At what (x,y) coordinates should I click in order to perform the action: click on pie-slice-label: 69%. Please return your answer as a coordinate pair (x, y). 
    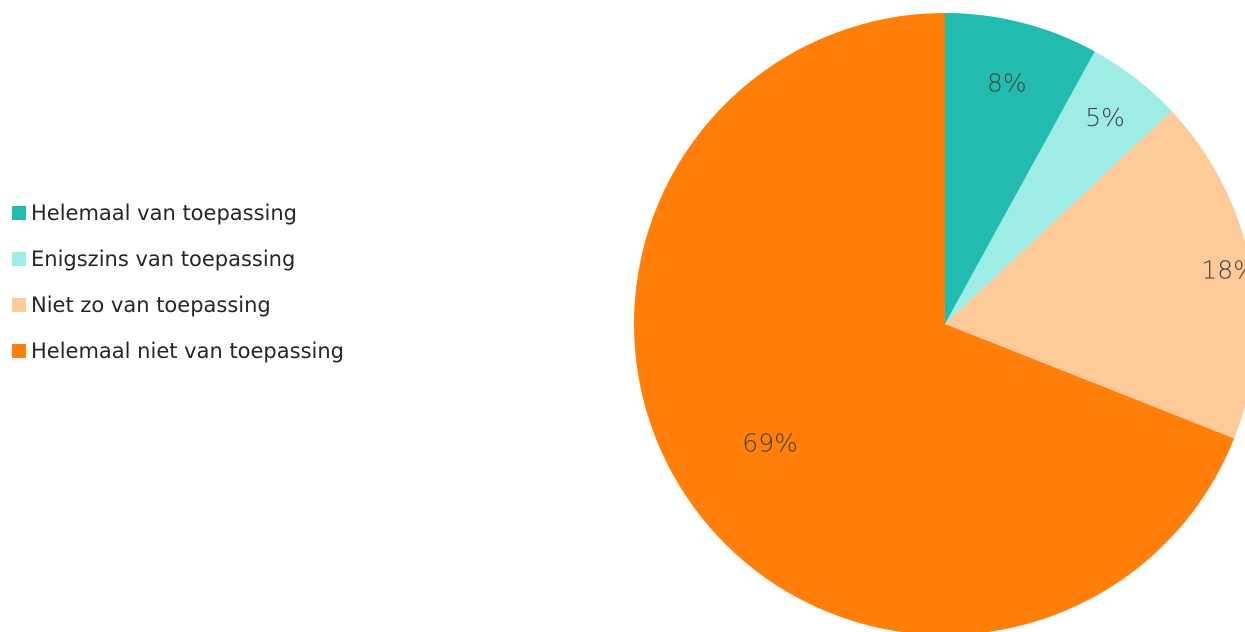
    Looking at the image, I should click on (770, 442).